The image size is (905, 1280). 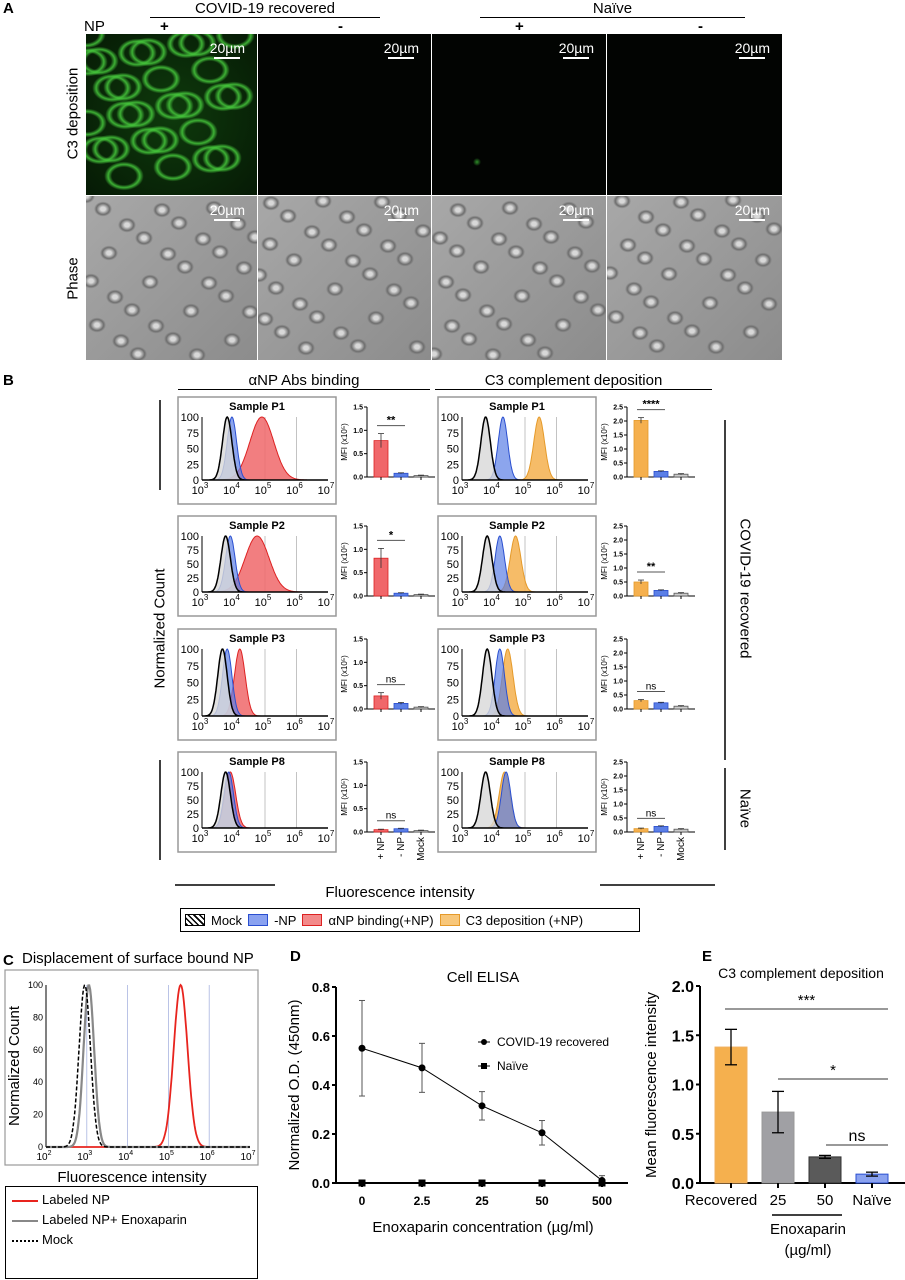 I want to click on histogram-title: Sample P1, so click(x=257, y=407).